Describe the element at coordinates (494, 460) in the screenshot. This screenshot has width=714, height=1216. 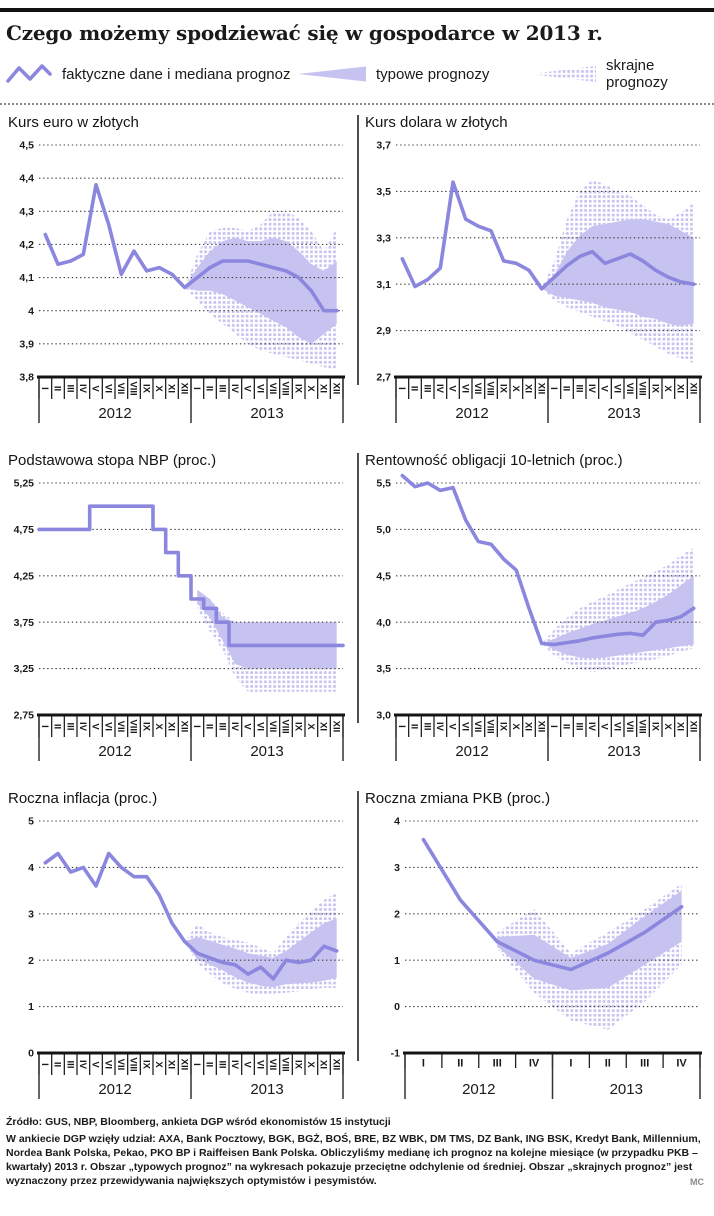
I see `chart-title-obligacje: Rentowność obligacji 10-letnich (proc.)` at that location.